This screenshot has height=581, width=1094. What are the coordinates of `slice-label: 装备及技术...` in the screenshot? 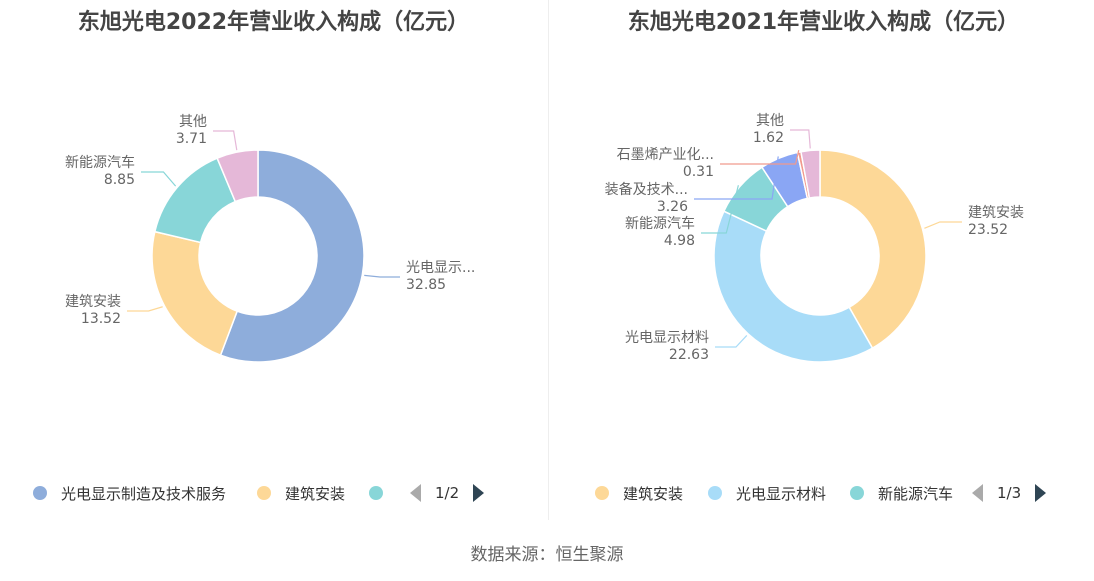 It's located at (646, 189).